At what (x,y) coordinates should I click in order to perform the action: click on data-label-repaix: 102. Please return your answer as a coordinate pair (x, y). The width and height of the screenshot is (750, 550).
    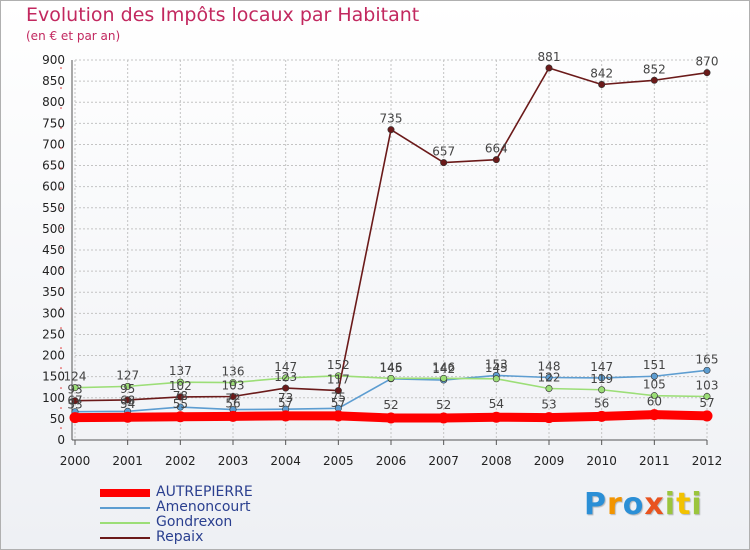
    Looking at the image, I should click on (180, 386).